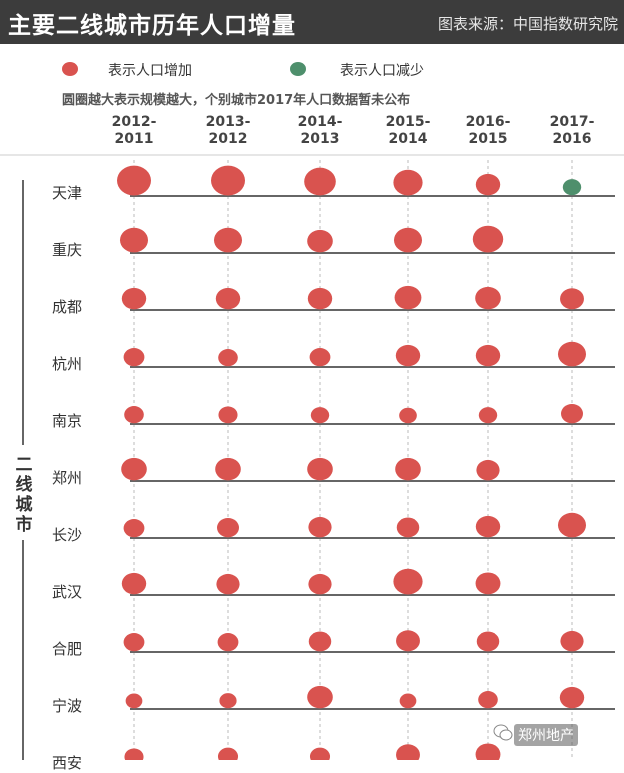 The image size is (624, 773). Describe the element at coordinates (134, 139) in the screenshot. I see `column-label-line: 2011` at that location.